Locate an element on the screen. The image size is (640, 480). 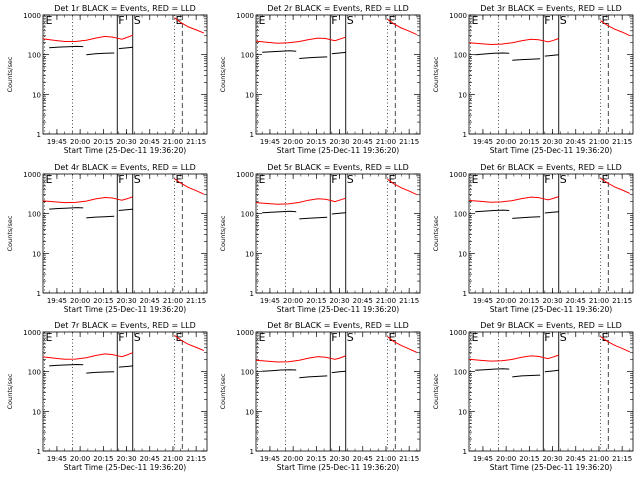
panel-title: Det 8r BLACK = Events, RED = LLD is located at coordinates (338, 325).